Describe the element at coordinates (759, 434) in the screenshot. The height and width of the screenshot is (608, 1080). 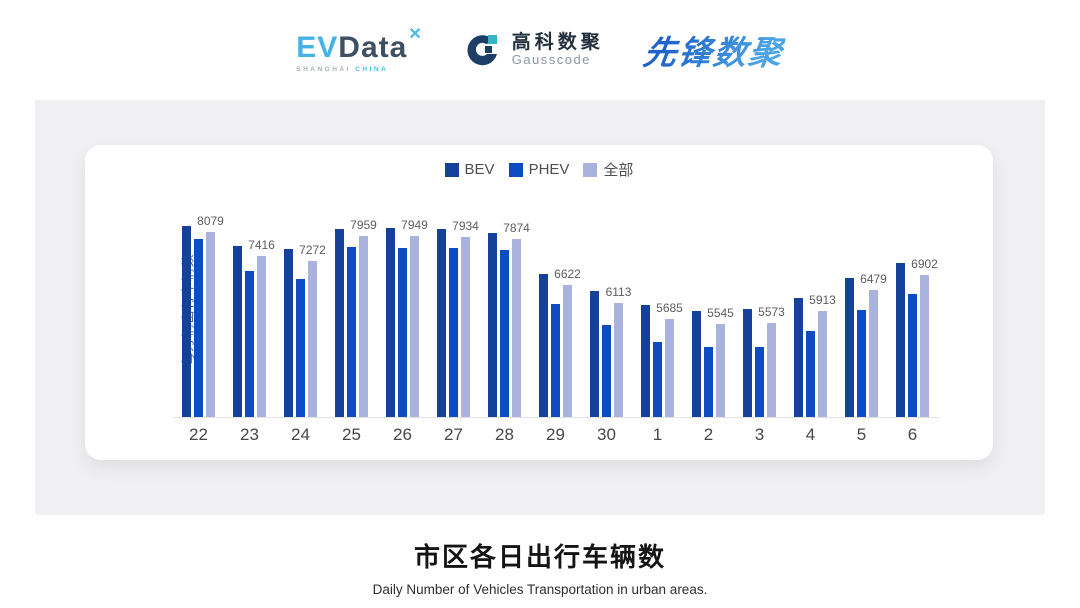
I see `x-tick-label: 3` at that location.